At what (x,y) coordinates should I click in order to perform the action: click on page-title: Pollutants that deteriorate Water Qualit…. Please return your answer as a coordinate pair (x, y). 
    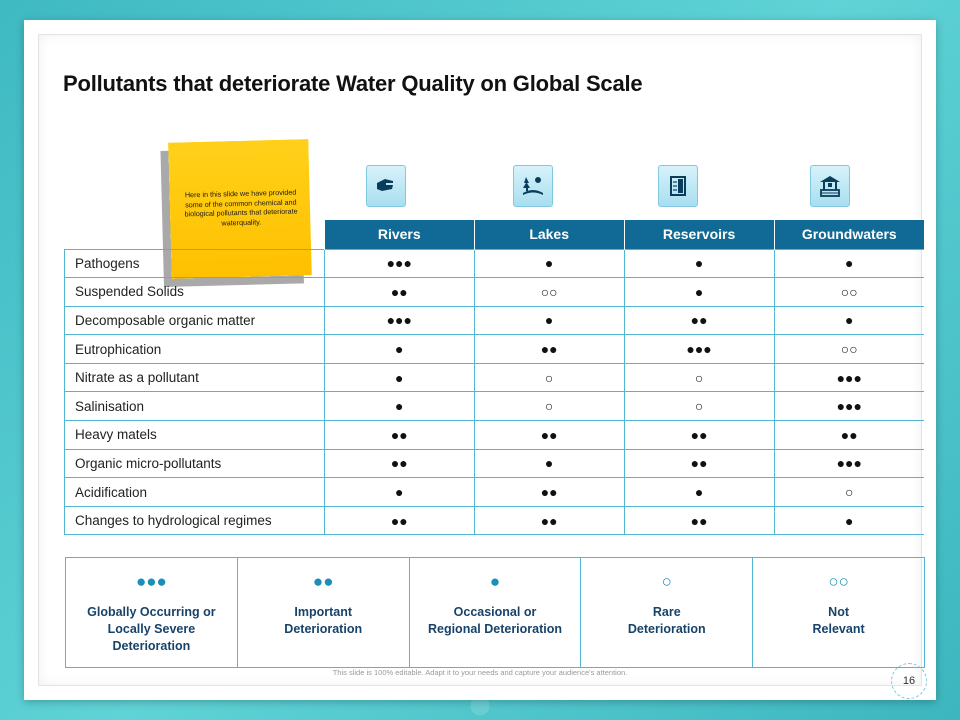
    Looking at the image, I should click on (353, 83).